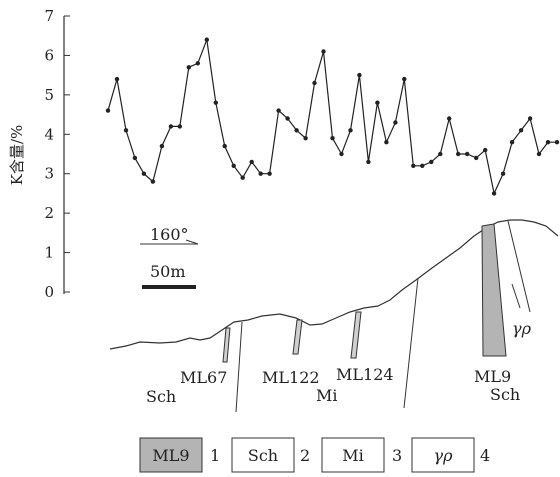  What do you see at coordinates (168, 271) in the screenshot?
I see `scale-distance-label: 50m` at bounding box center [168, 271].